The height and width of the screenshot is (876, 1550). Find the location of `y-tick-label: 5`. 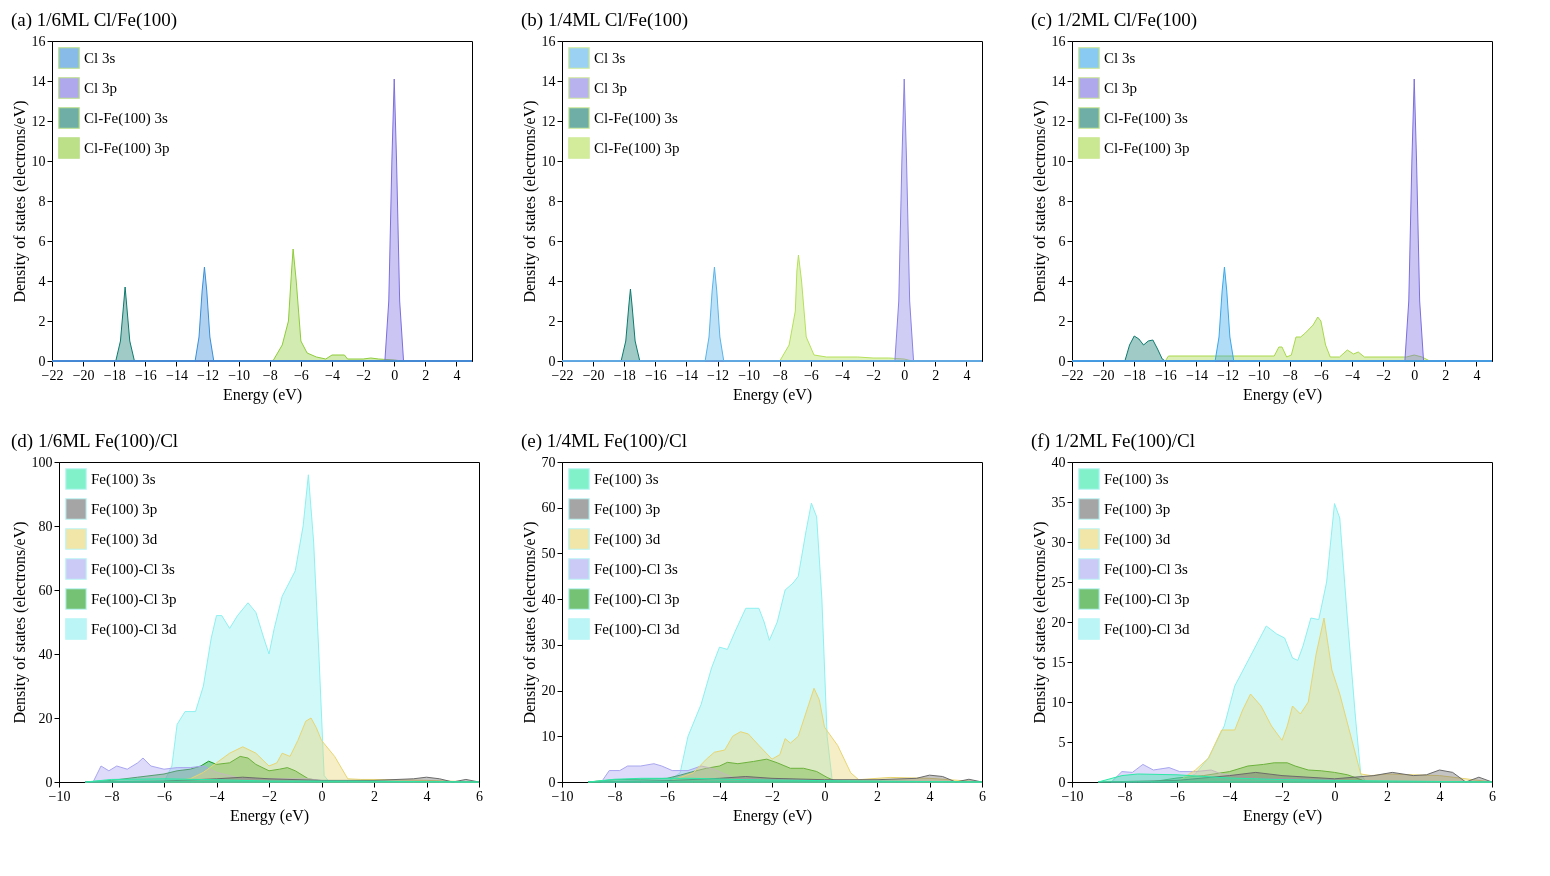

y-tick-label: 5 is located at coordinates (1062, 742).